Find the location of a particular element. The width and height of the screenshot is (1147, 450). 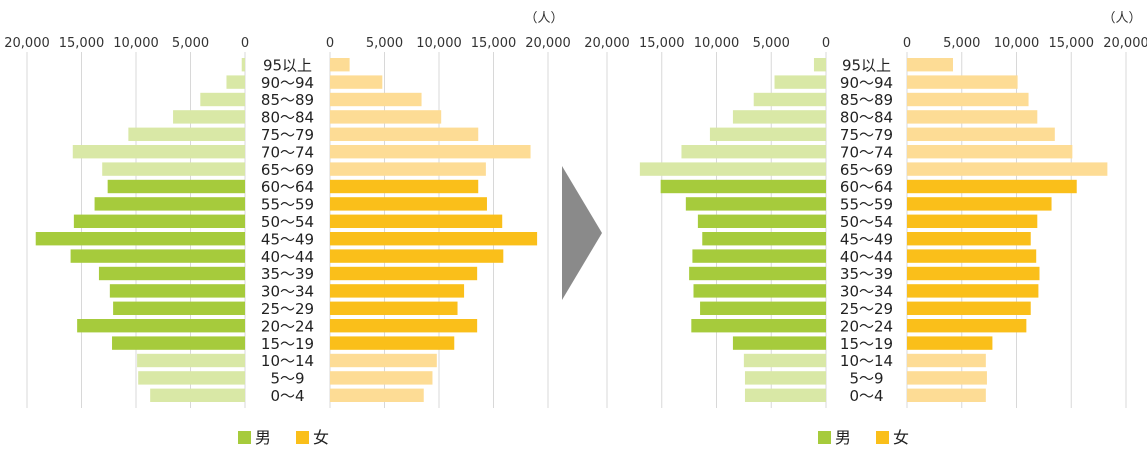

age-group-label: 55～59 is located at coordinates (866, 205).